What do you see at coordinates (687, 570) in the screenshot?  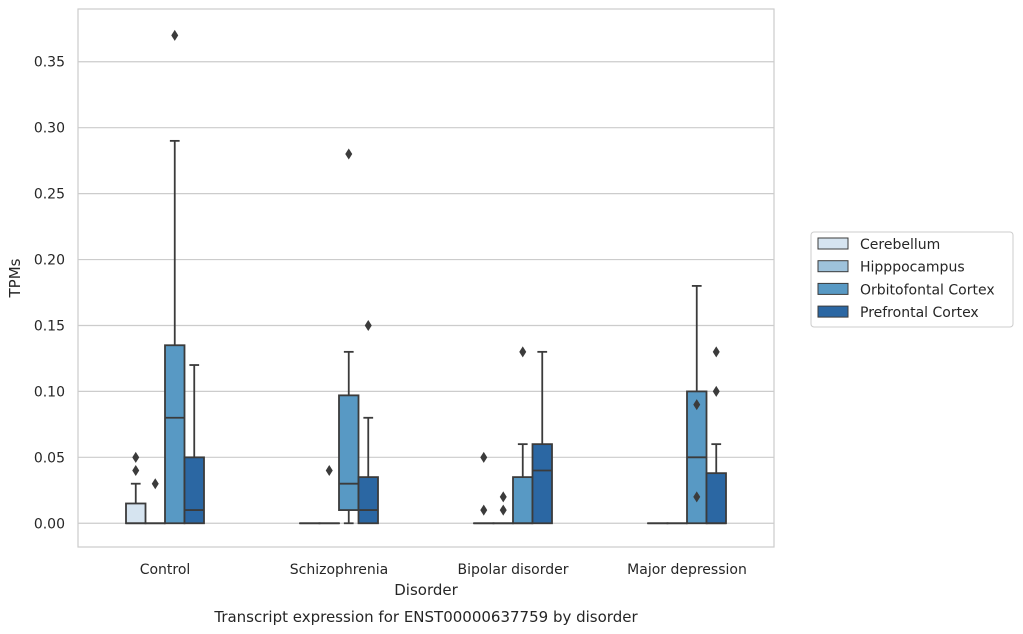 I see `x-tick-label: Major depression` at bounding box center [687, 570].